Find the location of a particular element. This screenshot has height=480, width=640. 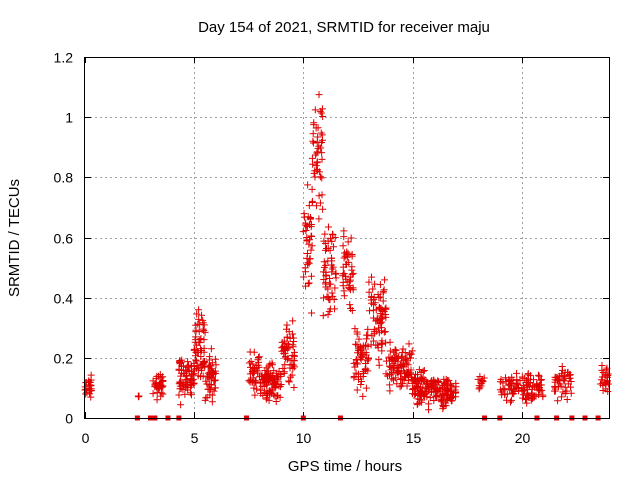

y-tick-label: 0.8 is located at coordinates (64, 178).